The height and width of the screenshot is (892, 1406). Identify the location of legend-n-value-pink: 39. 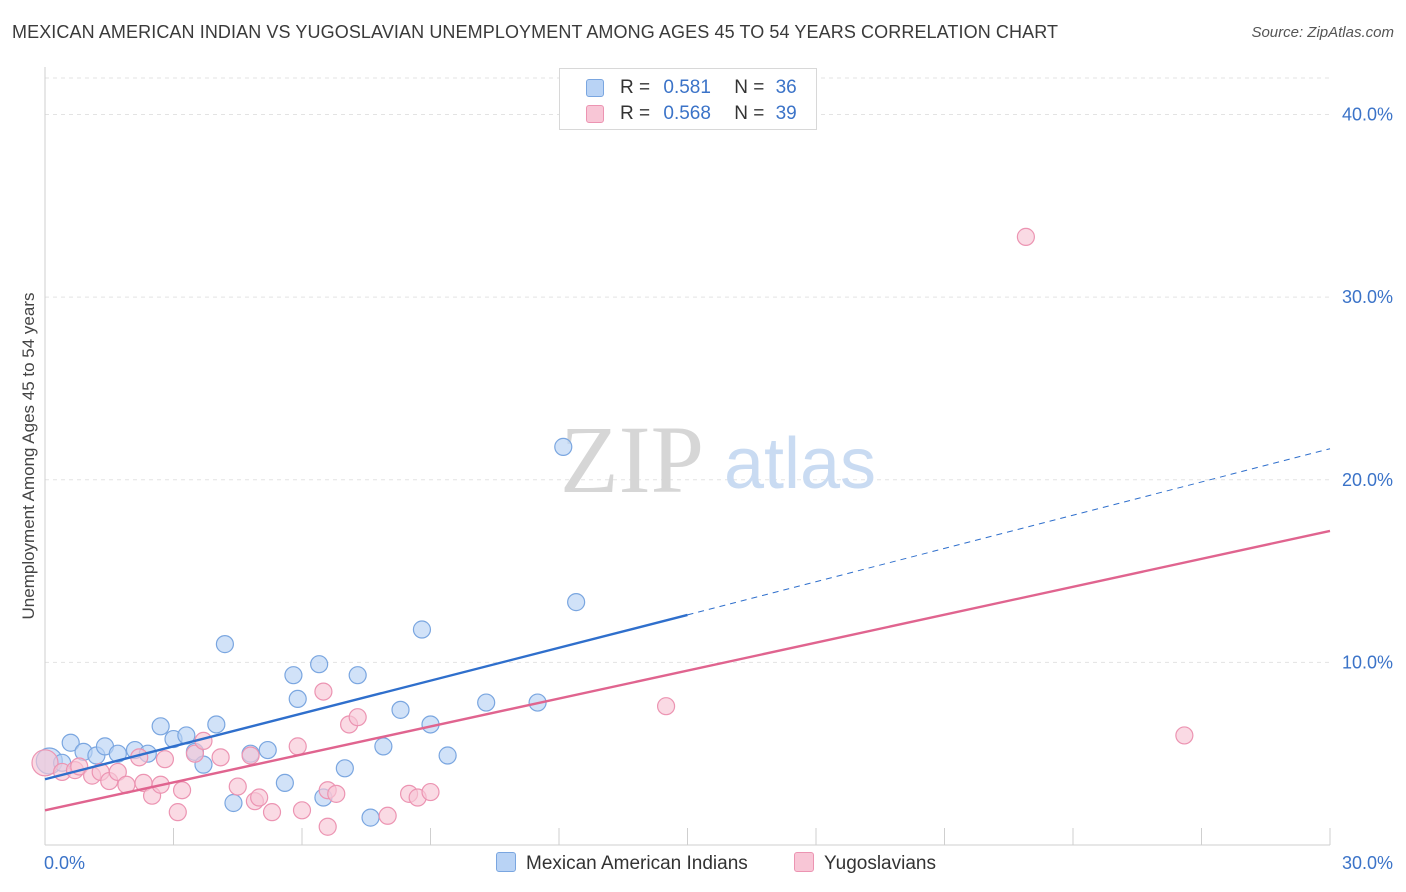
(786, 113).